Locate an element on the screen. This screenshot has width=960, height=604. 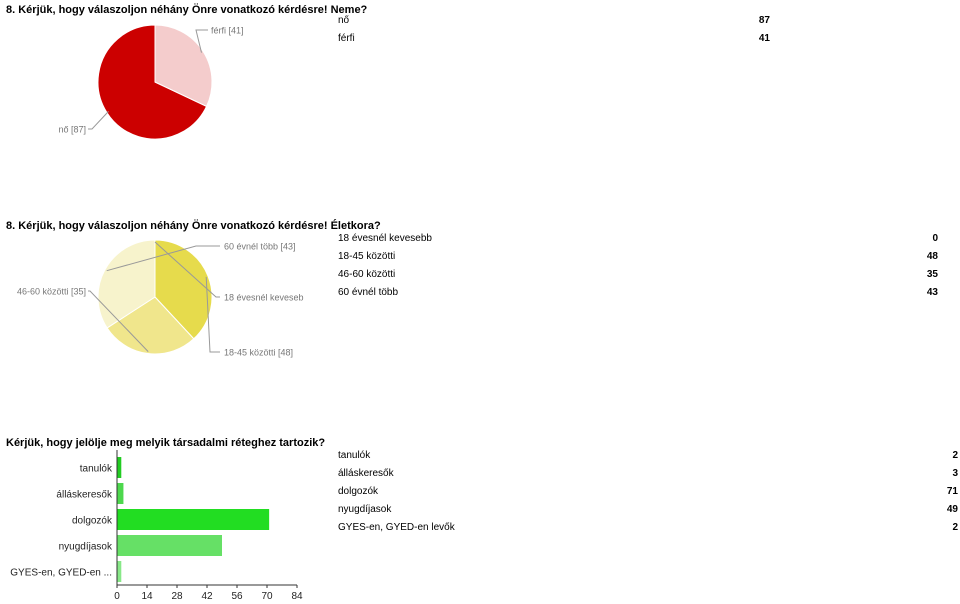
x-tick-label-5: 70 is located at coordinates (267, 596).